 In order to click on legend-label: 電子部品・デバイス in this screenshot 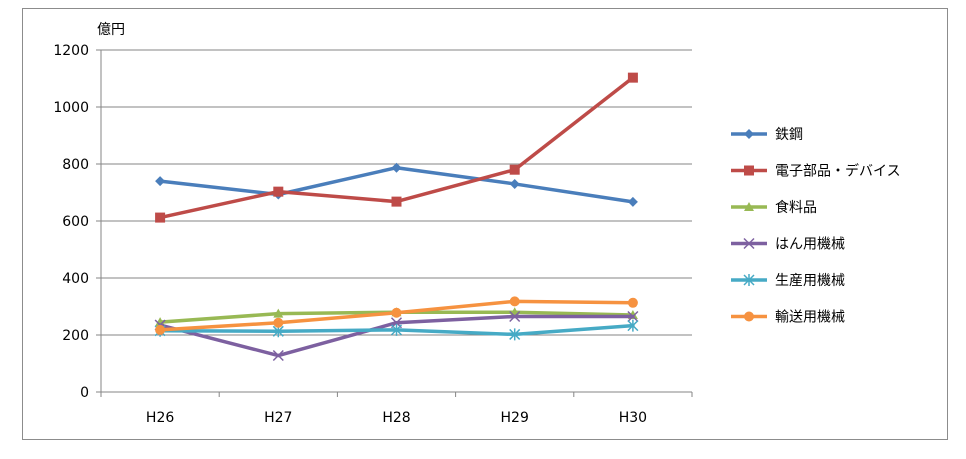, I will do `click(838, 171)`.